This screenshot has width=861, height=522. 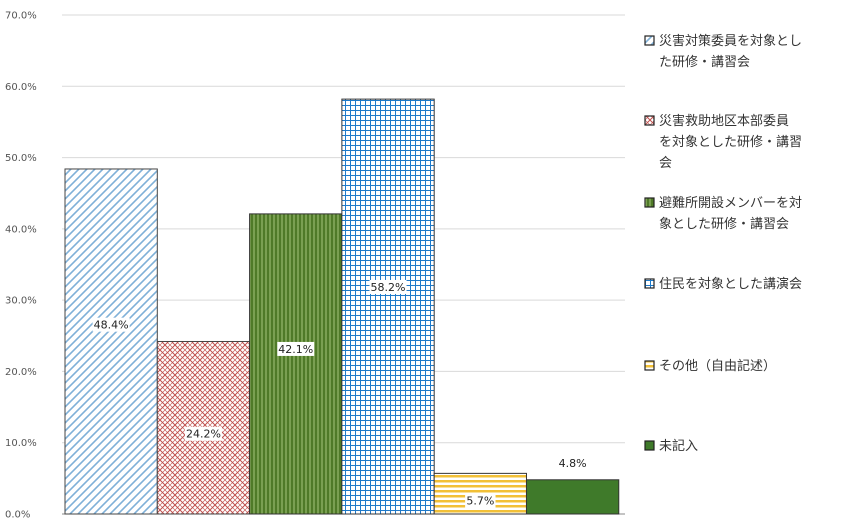 I want to click on y-tick-label: 20.0%, so click(x=21, y=372).